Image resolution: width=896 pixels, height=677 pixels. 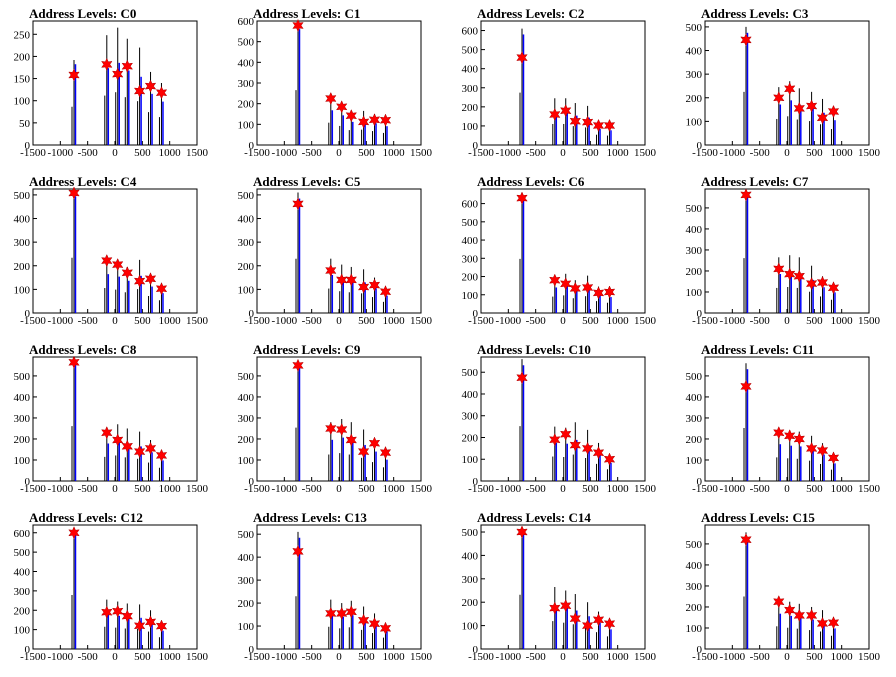 I want to click on panel-title: Address Levels: C4, so click(x=83, y=181).